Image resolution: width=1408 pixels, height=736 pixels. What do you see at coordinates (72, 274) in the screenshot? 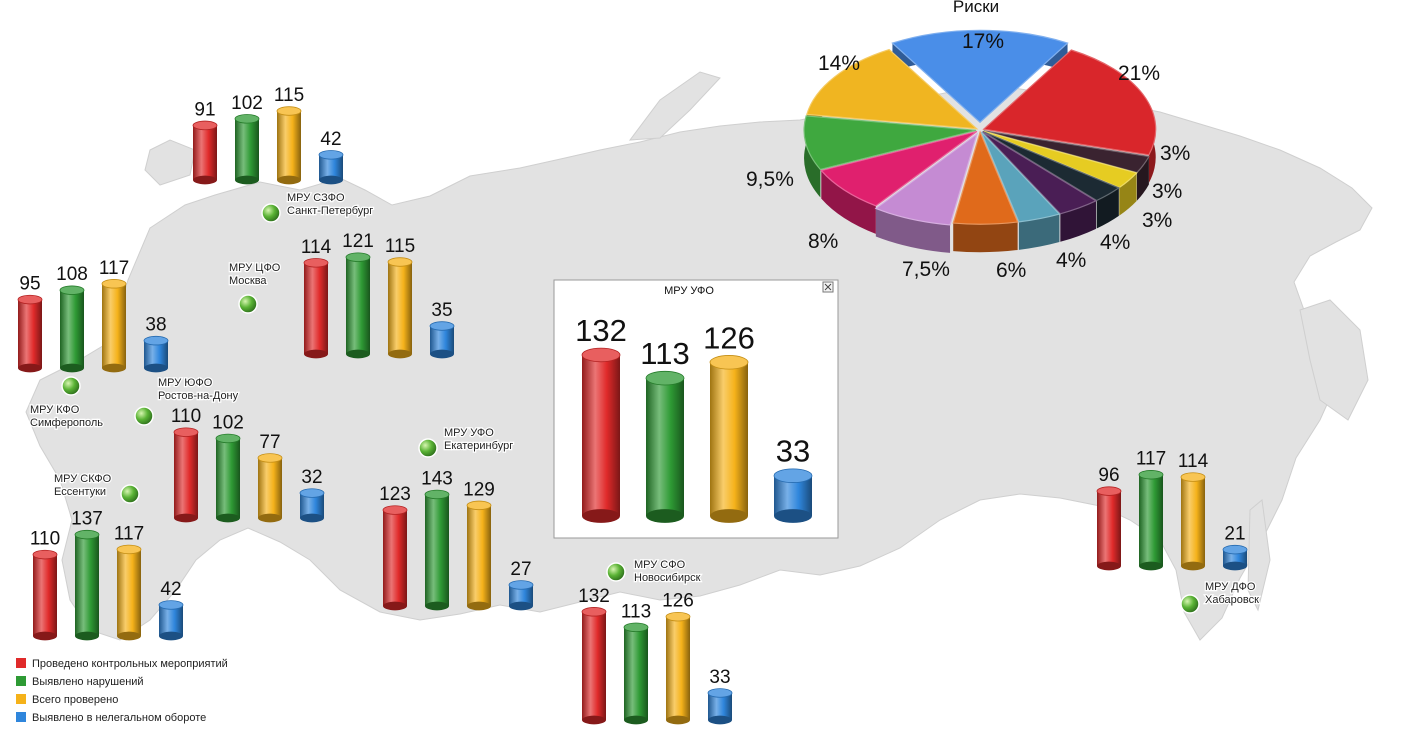
I see `bar-kfo-violations-value: 108` at bounding box center [72, 274].